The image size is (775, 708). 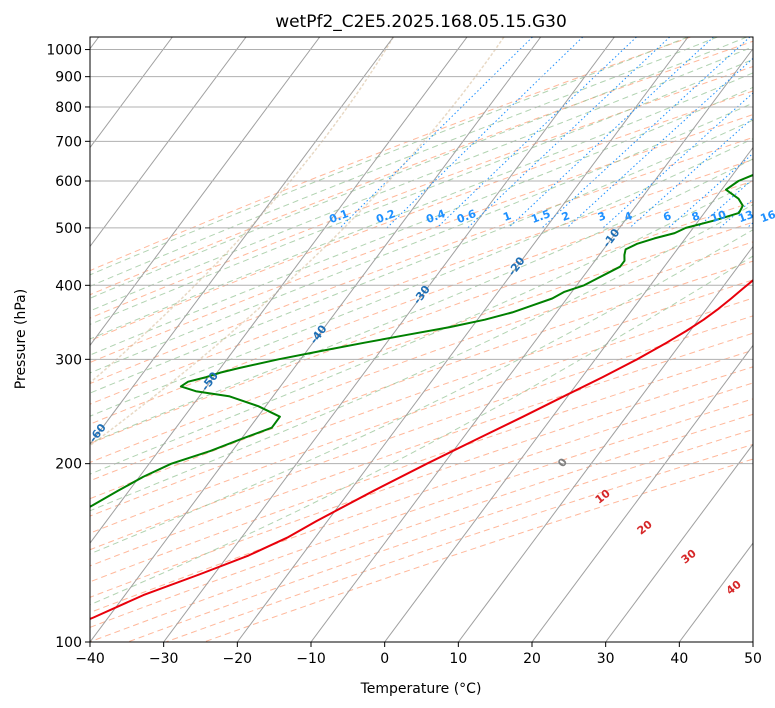 I want to click on y-tick-label: 900, so click(x=68, y=78).